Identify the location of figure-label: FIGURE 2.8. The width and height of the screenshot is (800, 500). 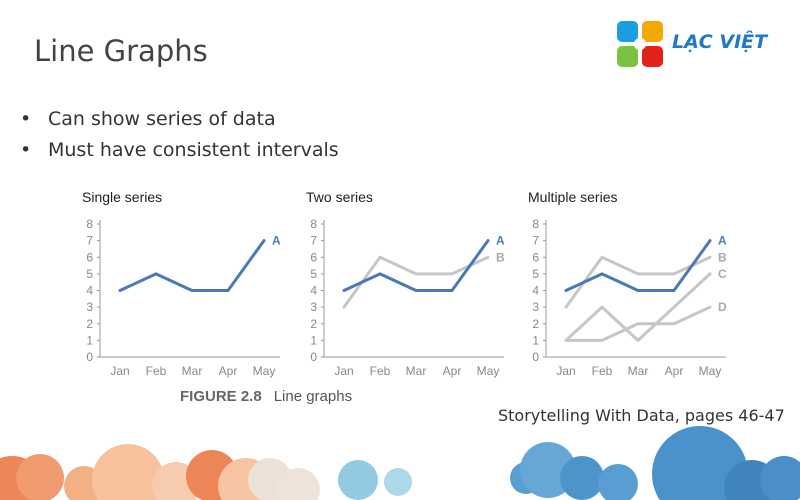
(221, 396).